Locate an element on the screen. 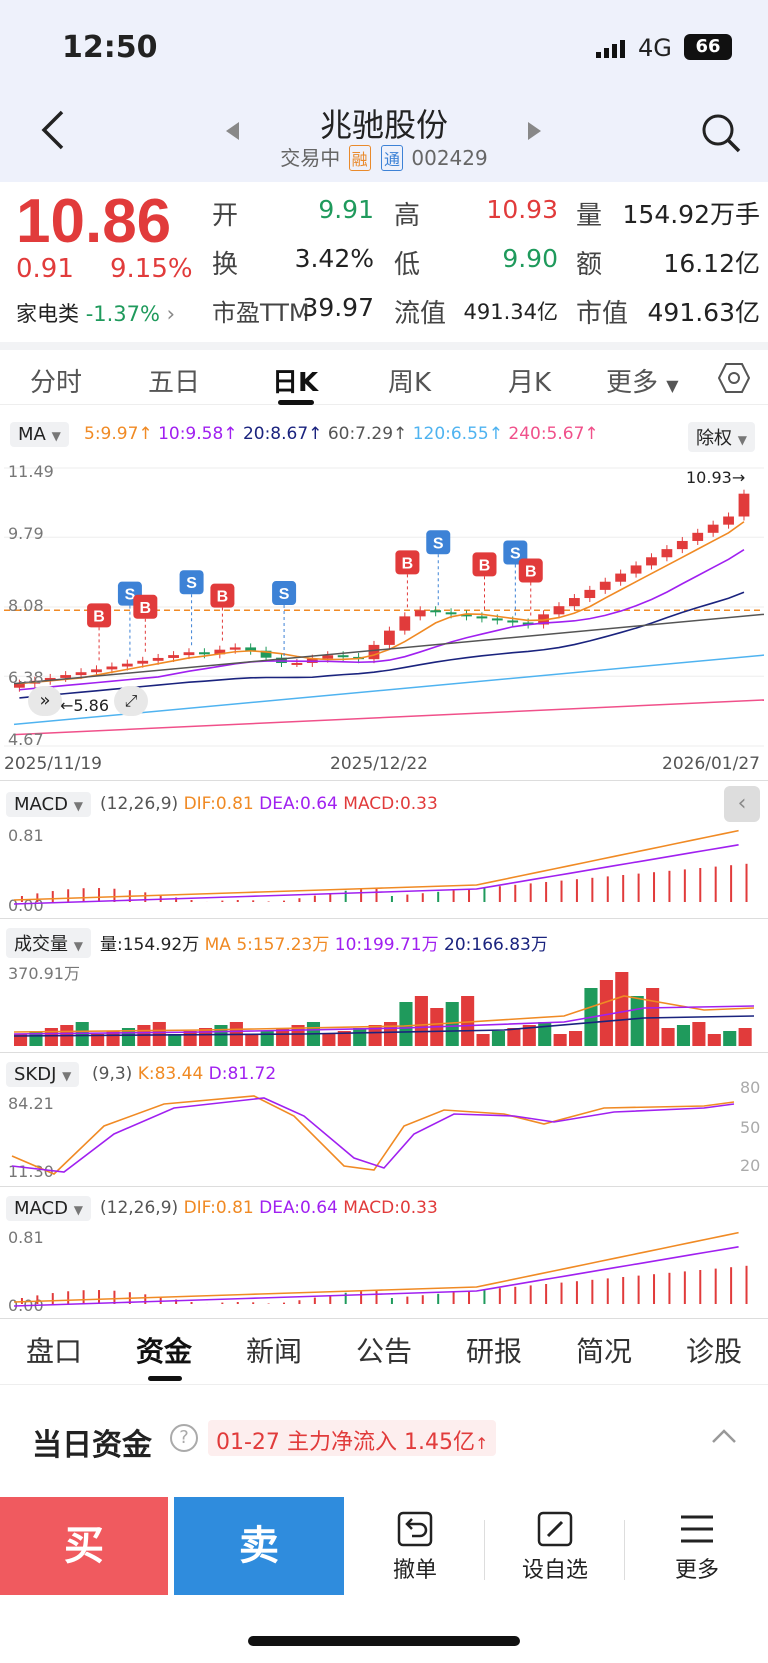 The height and width of the screenshot is (1663, 768). tab-order-book: 盘口 is located at coordinates (54, 1351).